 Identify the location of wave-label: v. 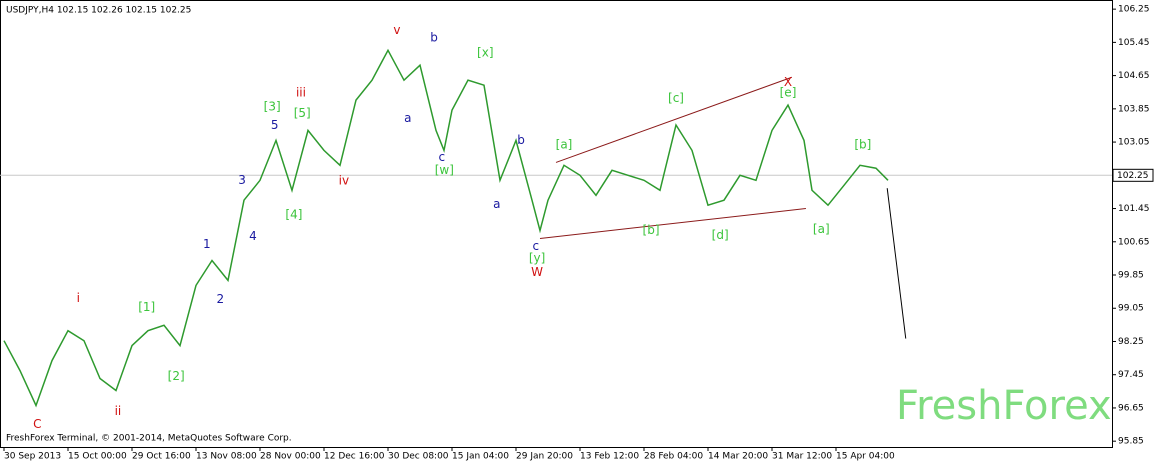
(396, 30).